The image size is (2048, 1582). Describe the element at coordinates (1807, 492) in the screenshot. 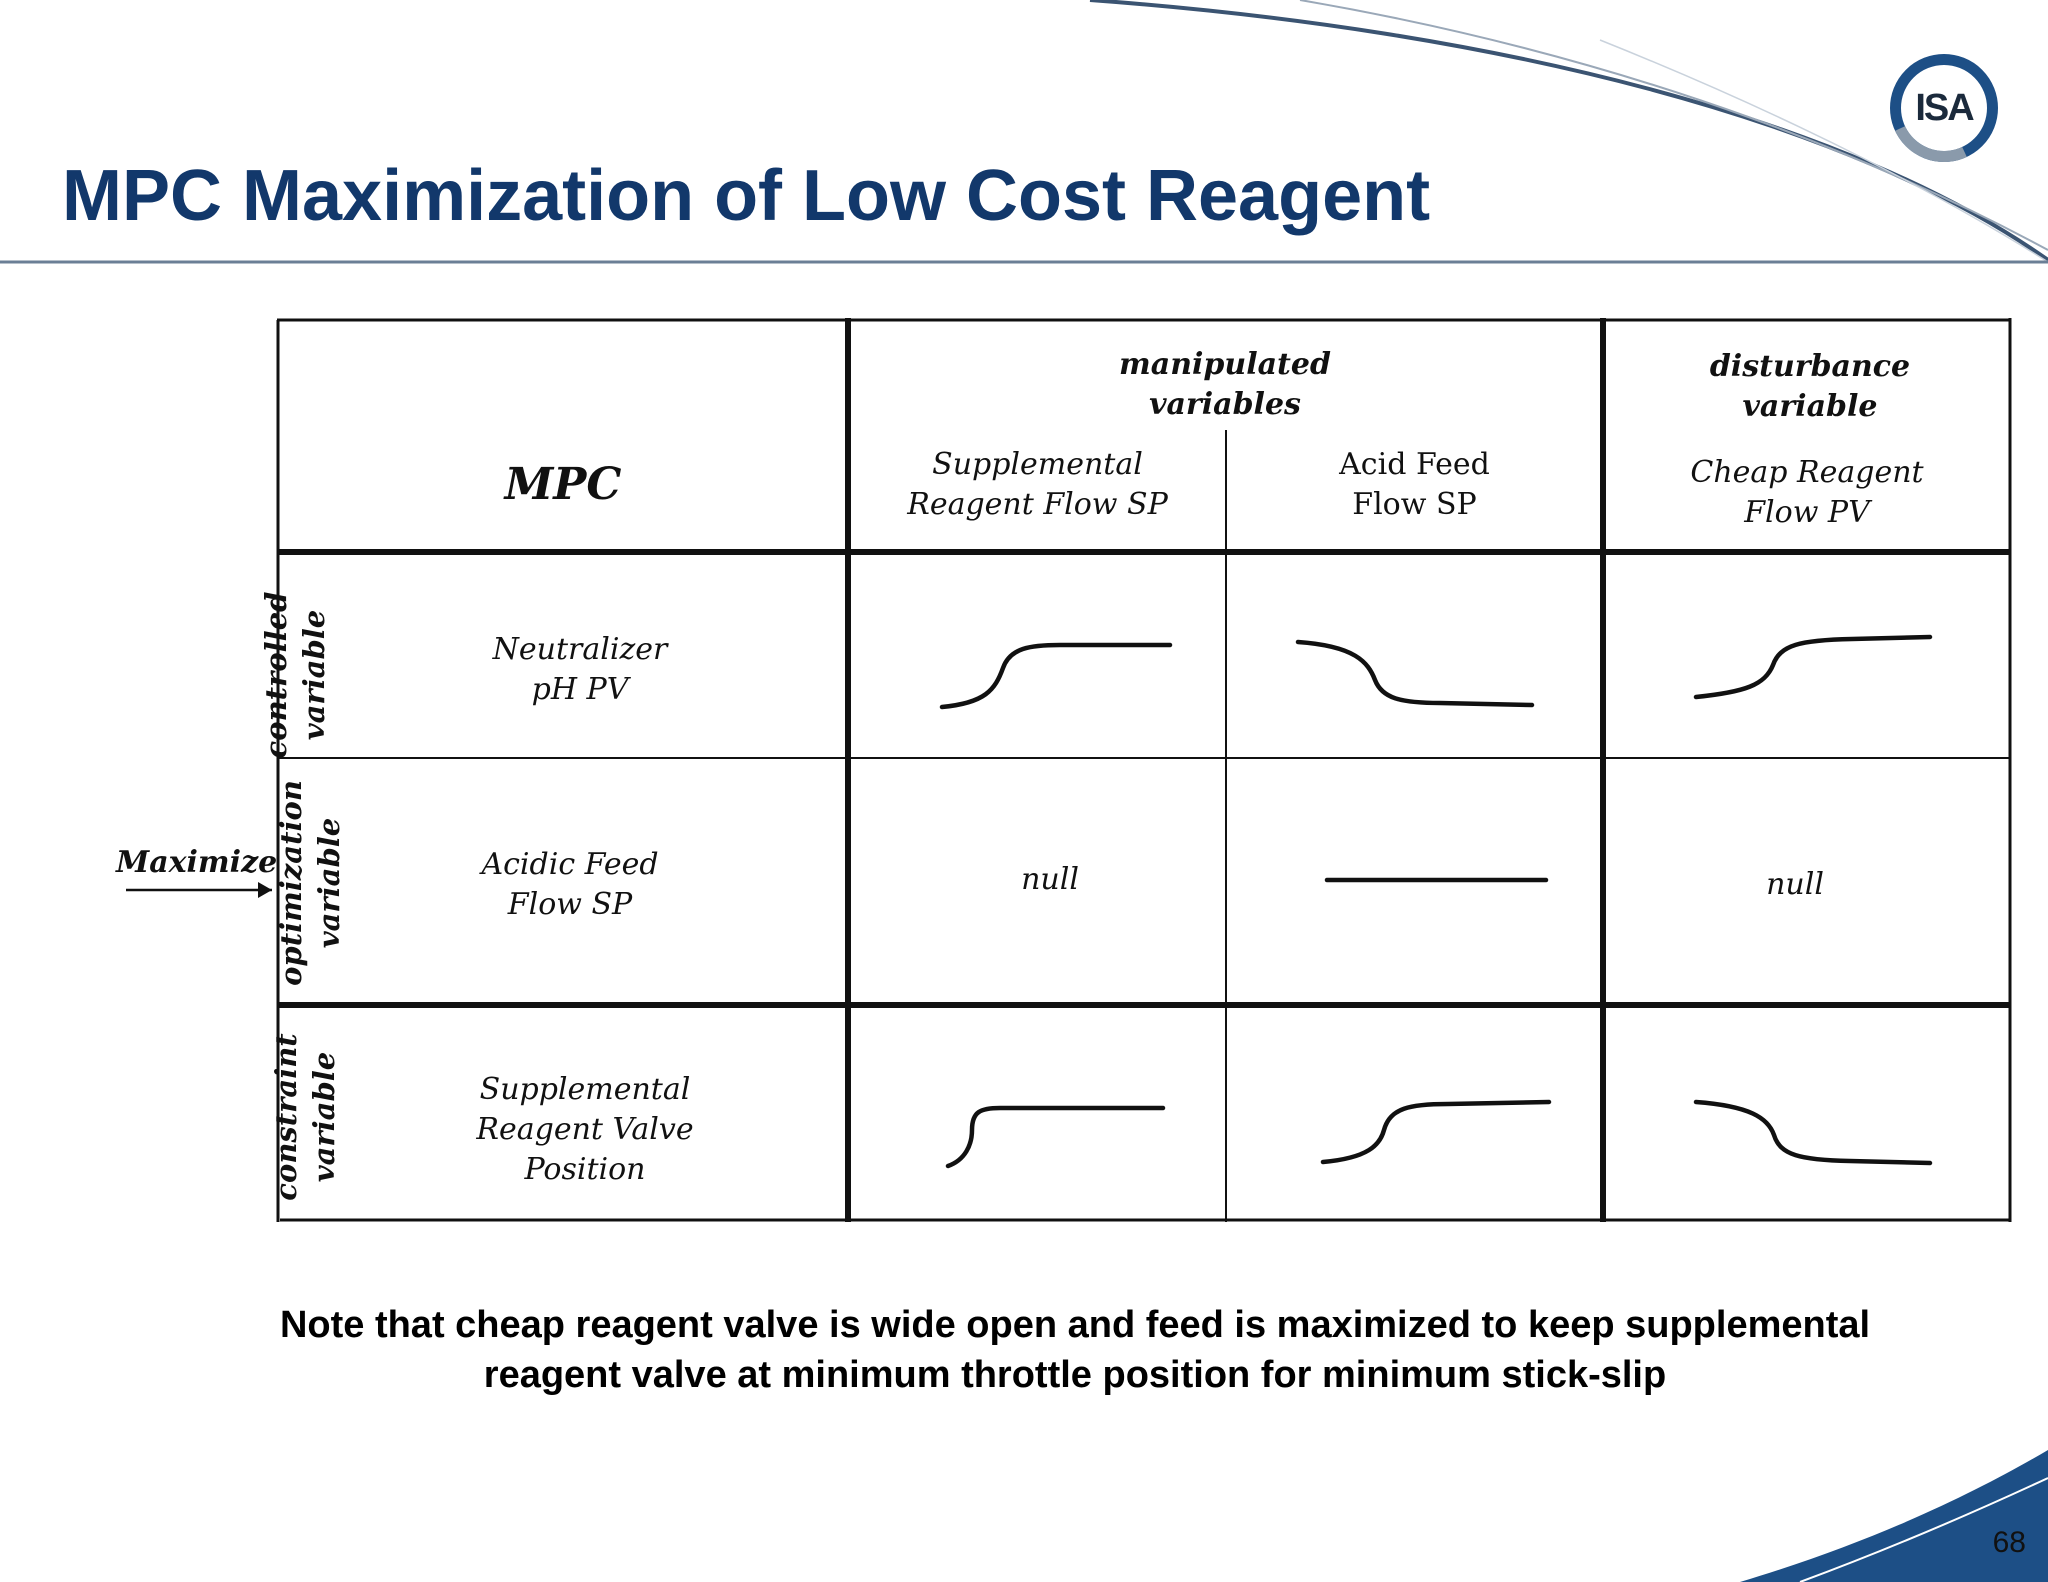

I see `column-header-cheap-reagent-flow-pv: Cheap Reagent Flow PV` at that location.